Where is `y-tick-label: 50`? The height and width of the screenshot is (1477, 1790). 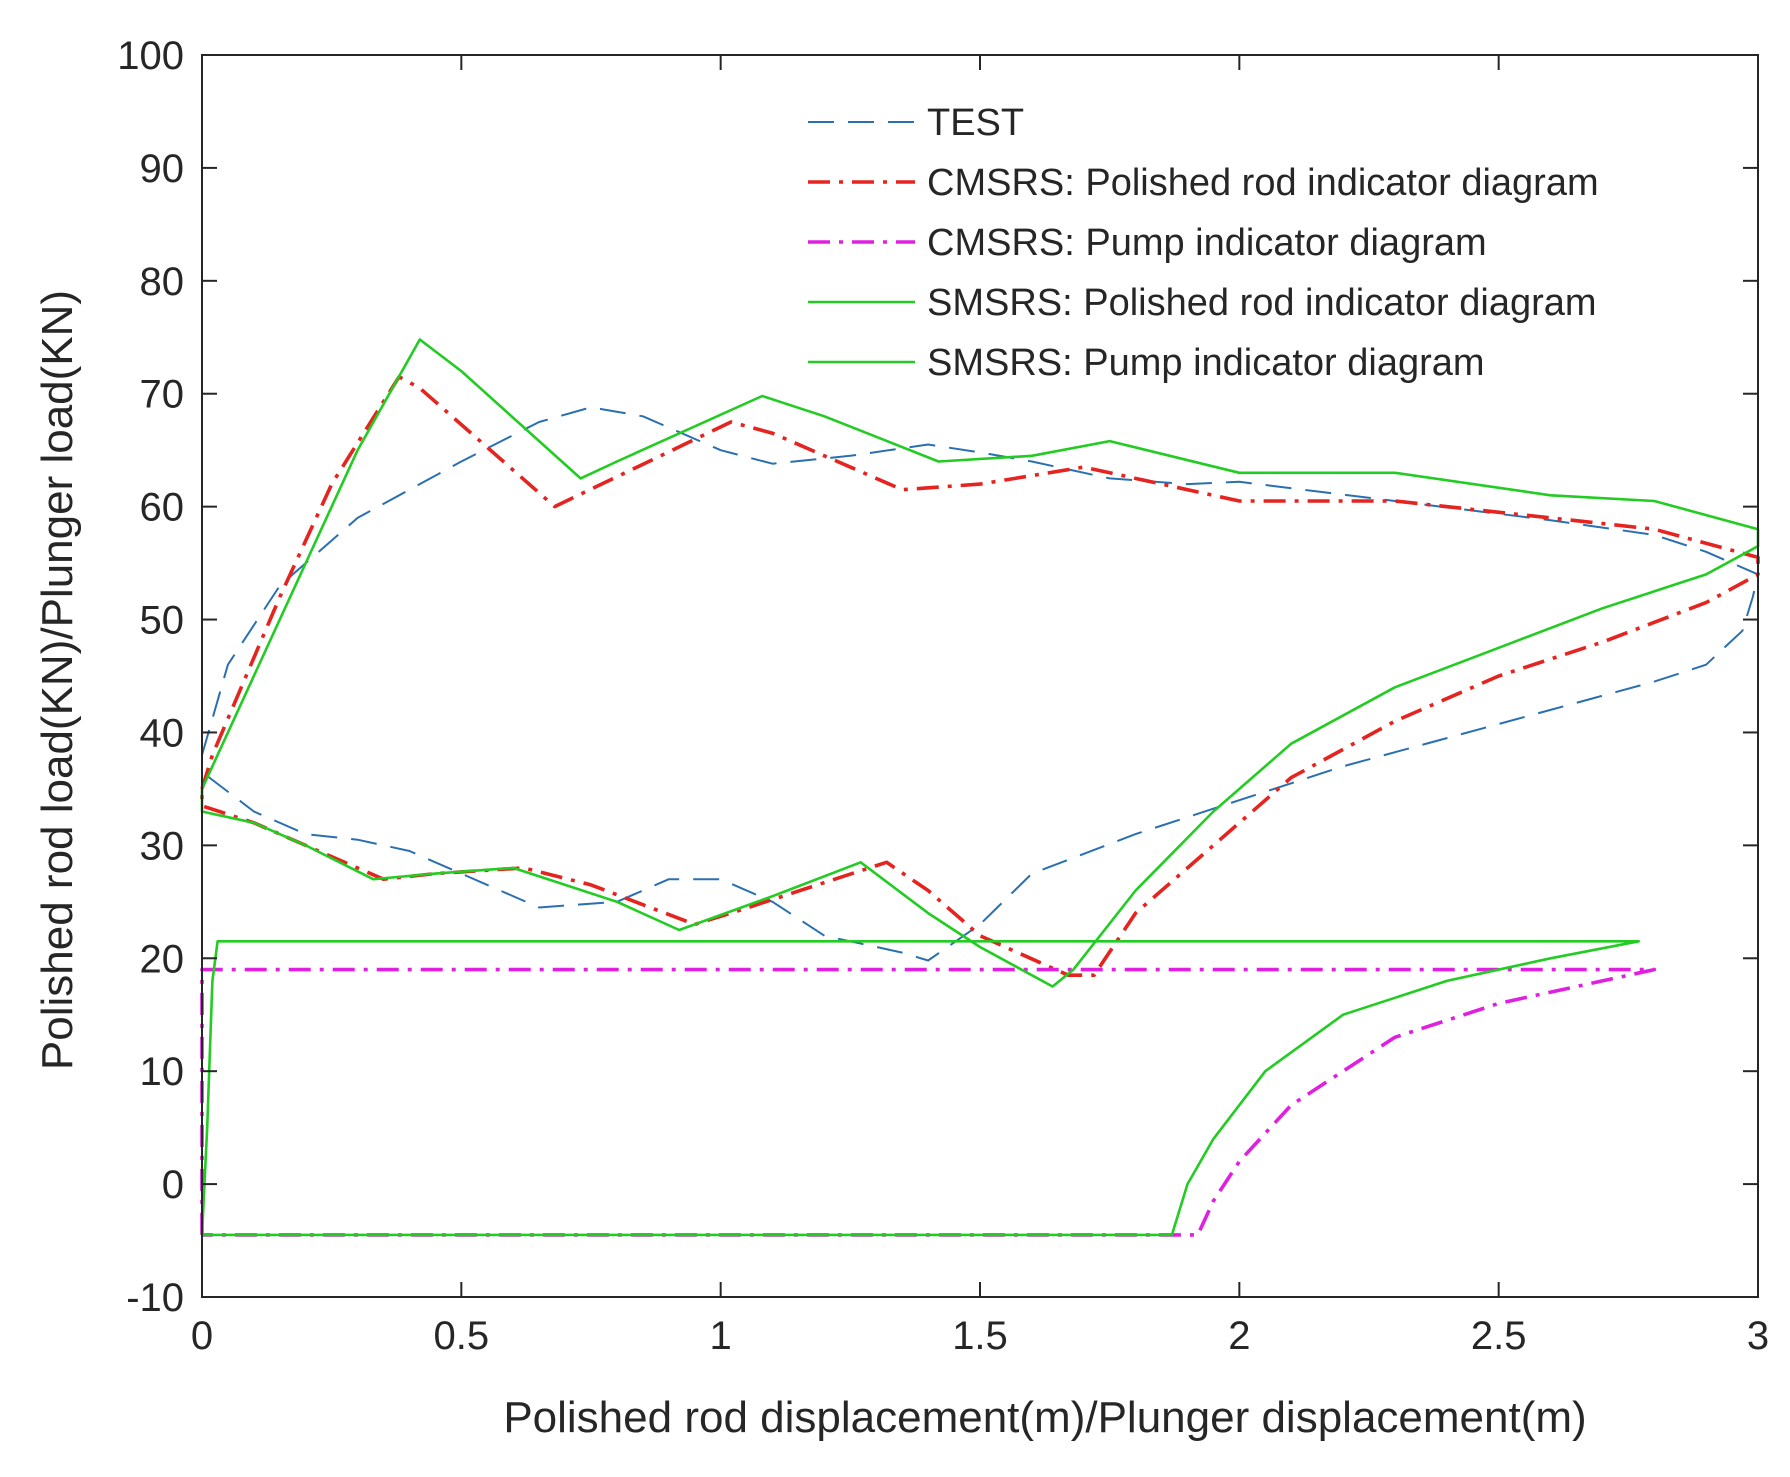 y-tick-label: 50 is located at coordinates (162, 621).